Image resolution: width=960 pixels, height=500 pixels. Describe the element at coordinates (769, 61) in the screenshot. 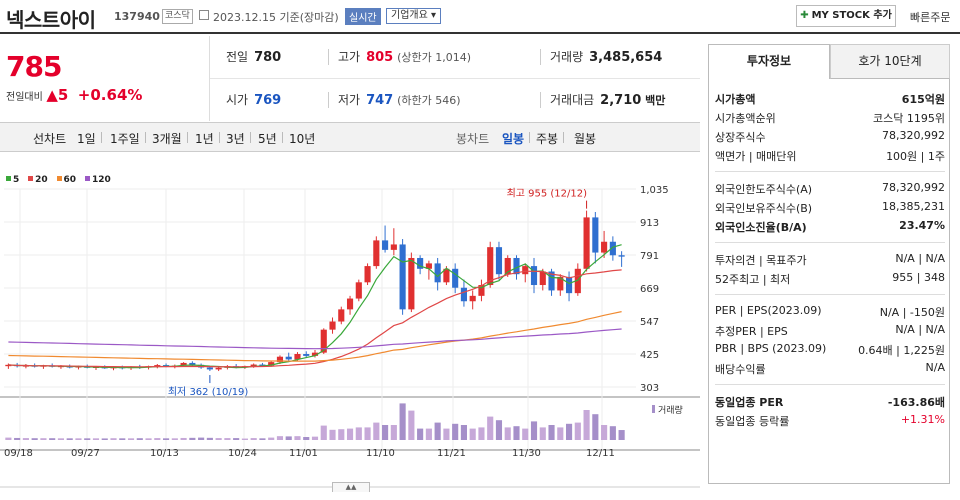

I see `tab-invest-info: 투자정보` at that location.